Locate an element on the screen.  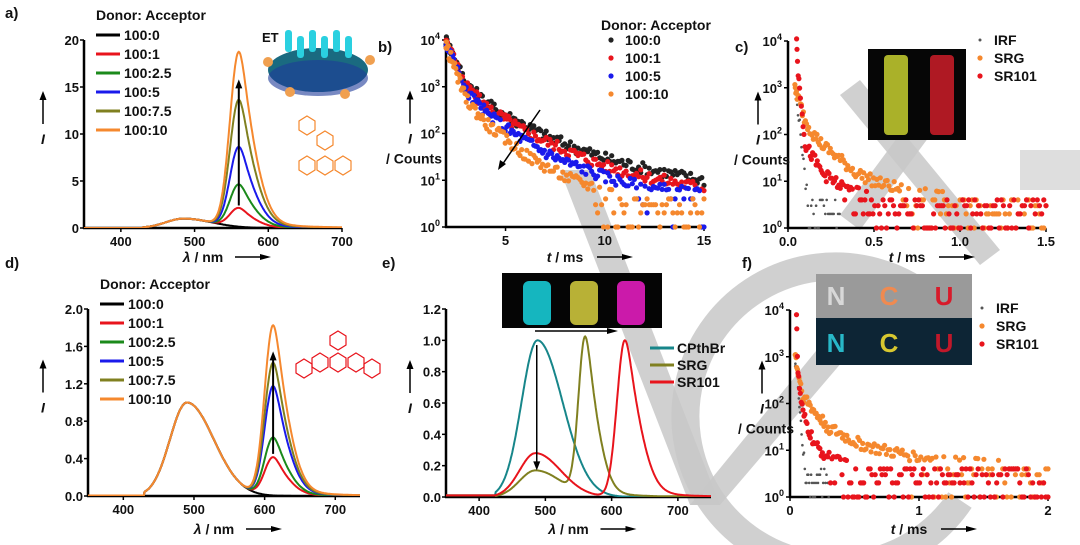
x-tick-label: 5 is located at coordinates (505, 240).